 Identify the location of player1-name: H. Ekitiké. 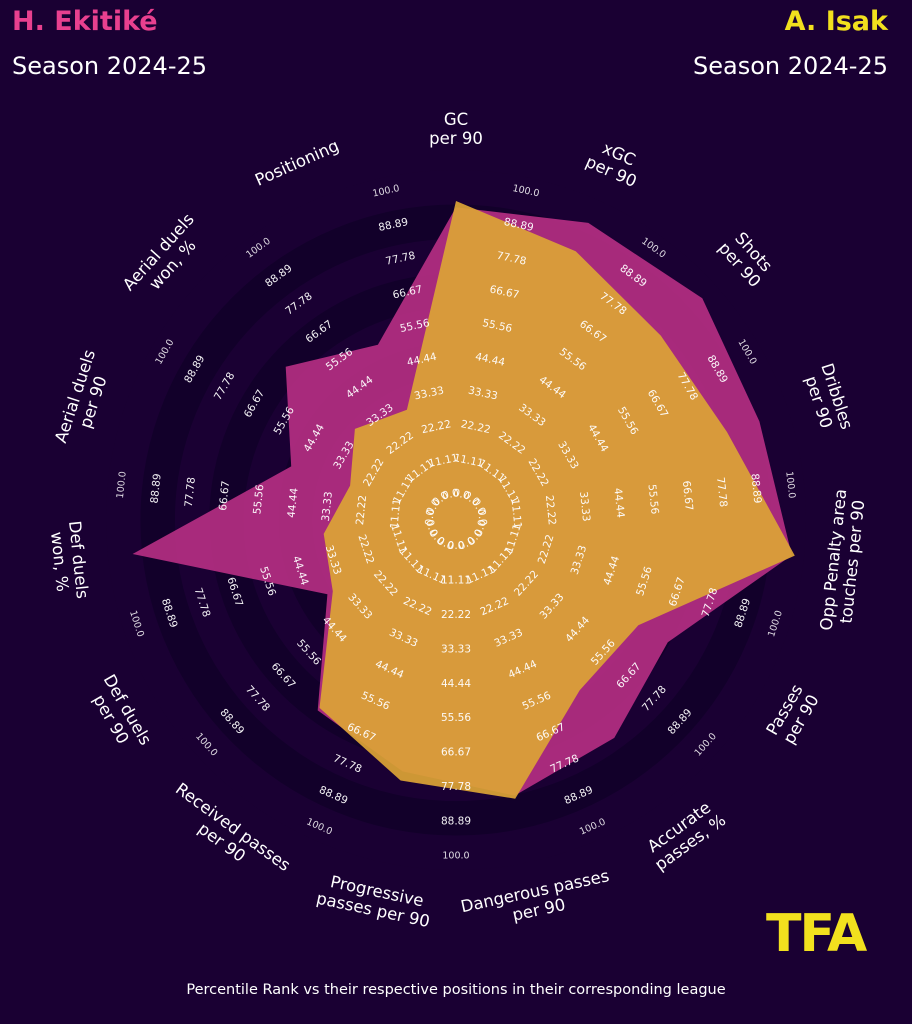
(85, 21).